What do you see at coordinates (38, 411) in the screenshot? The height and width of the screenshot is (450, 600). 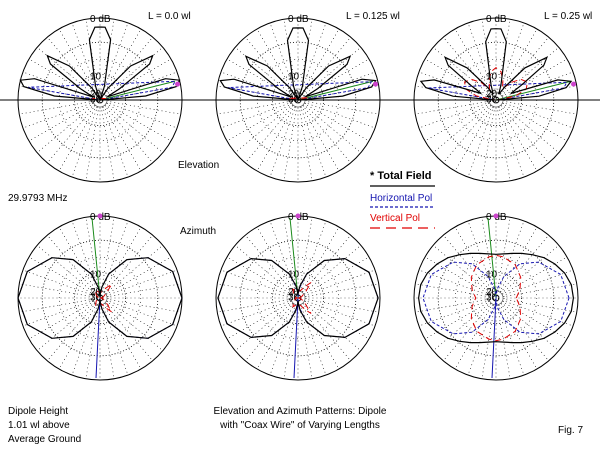 I see `height-line-1: Dipole Height` at bounding box center [38, 411].